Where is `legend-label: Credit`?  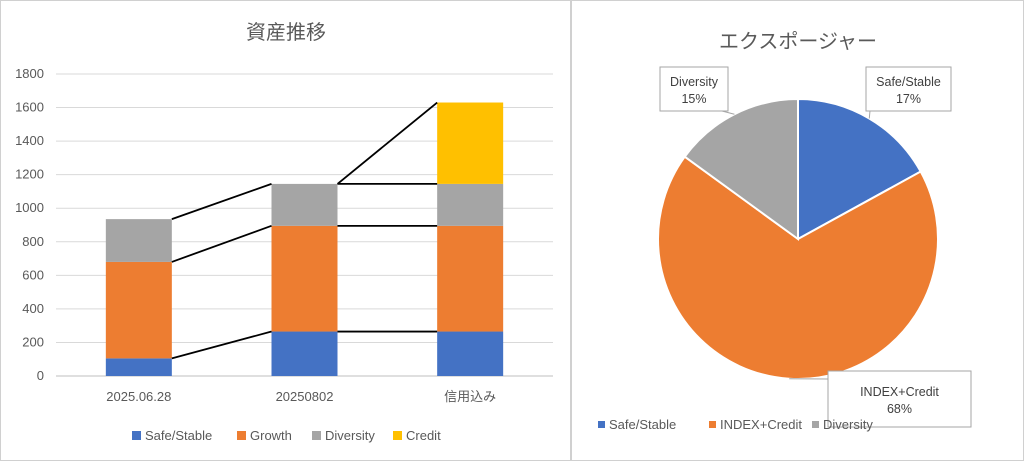 legend-label: Credit is located at coordinates (423, 435).